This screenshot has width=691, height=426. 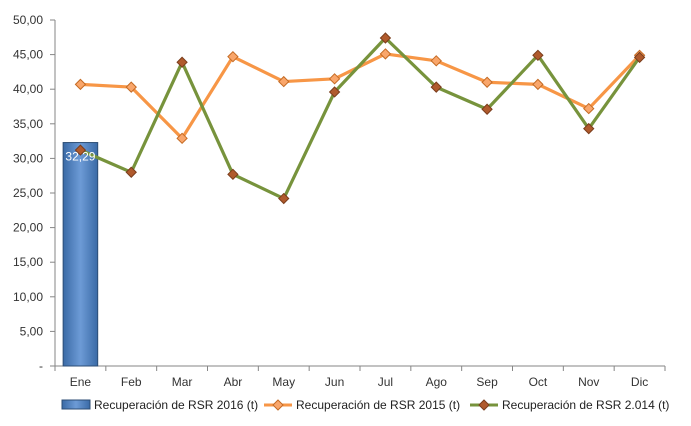 I want to click on y-tick-label: 10,00, so click(x=28, y=297).